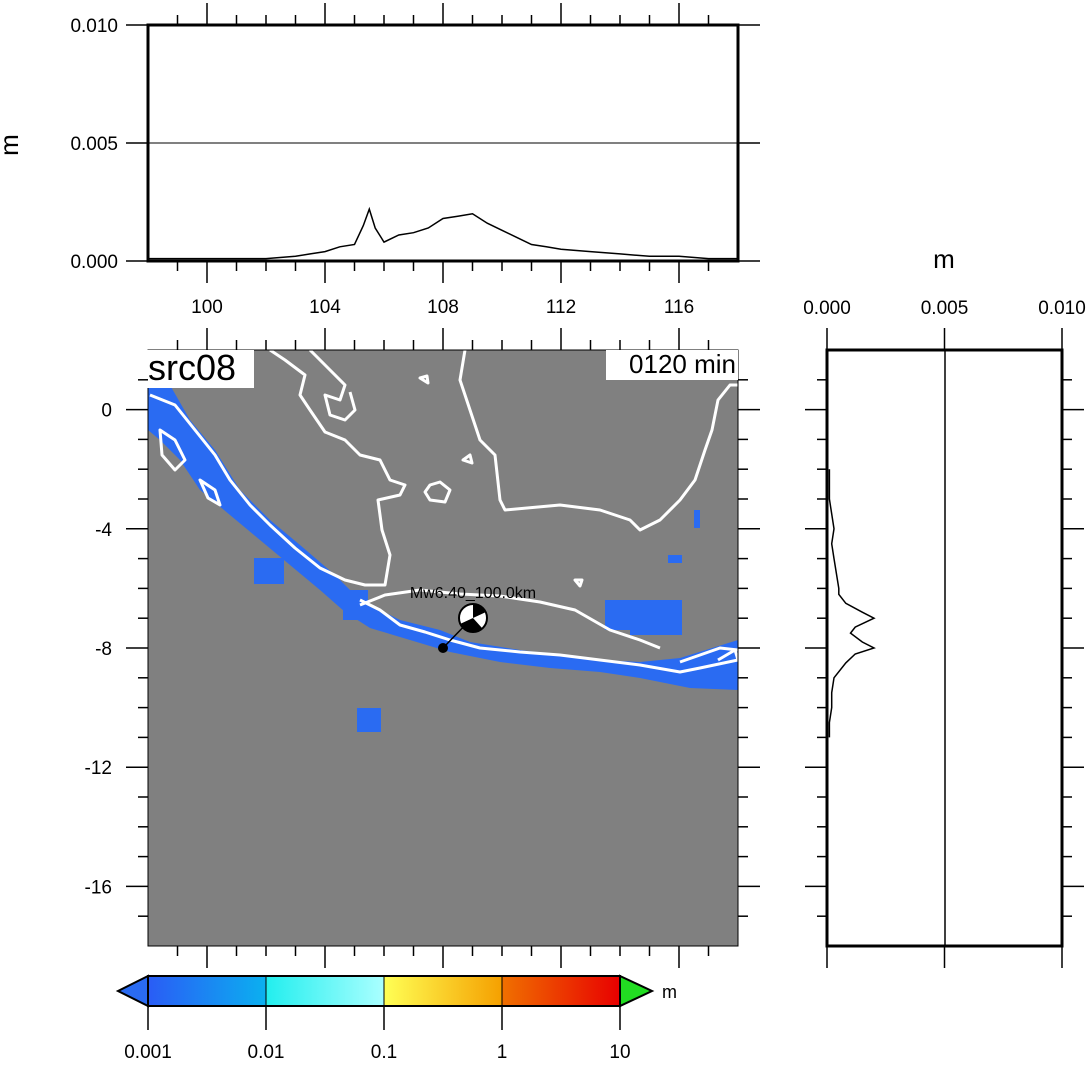 The image size is (1088, 1065). Describe the element at coordinates (561, 307) in the screenshot. I see `top-x-tick-label: 112` at that location.